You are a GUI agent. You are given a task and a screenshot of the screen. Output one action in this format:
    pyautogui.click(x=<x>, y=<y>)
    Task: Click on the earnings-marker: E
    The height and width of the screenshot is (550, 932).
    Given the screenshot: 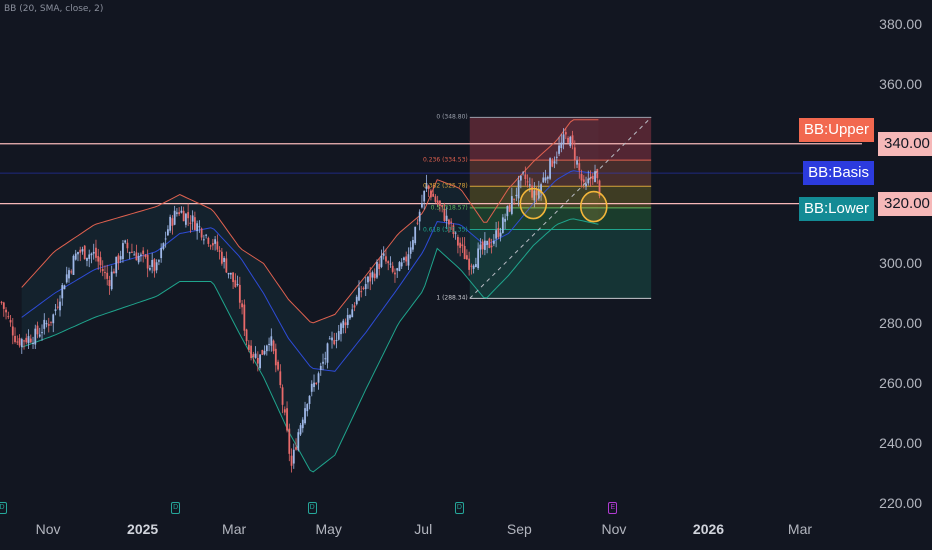 What is the action you would take?
    pyautogui.click(x=613, y=508)
    